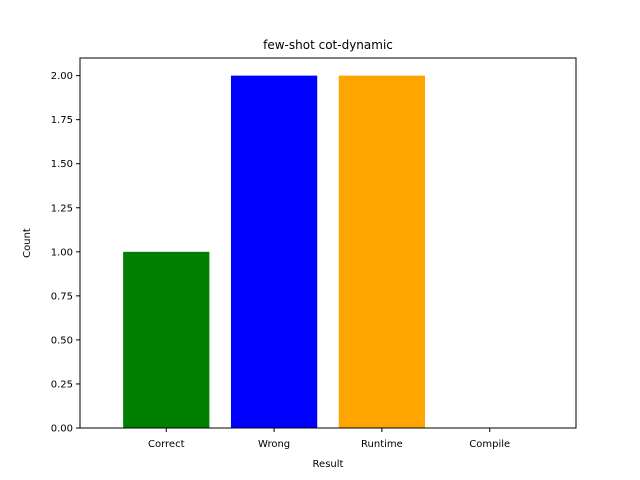 Image resolution: width=640 pixels, height=480 pixels. Describe the element at coordinates (274, 444) in the screenshot. I see `x-tick-label: Wrong` at that location.